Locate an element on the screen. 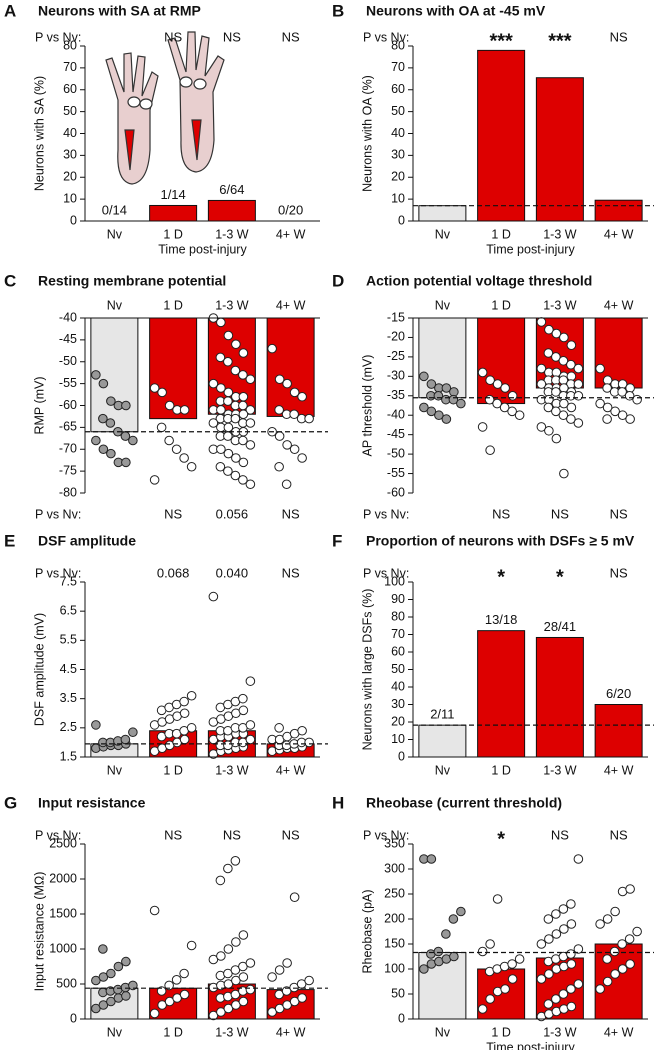 The image size is (656, 1050). p-label: P vs Nv: is located at coordinates (58, 835).